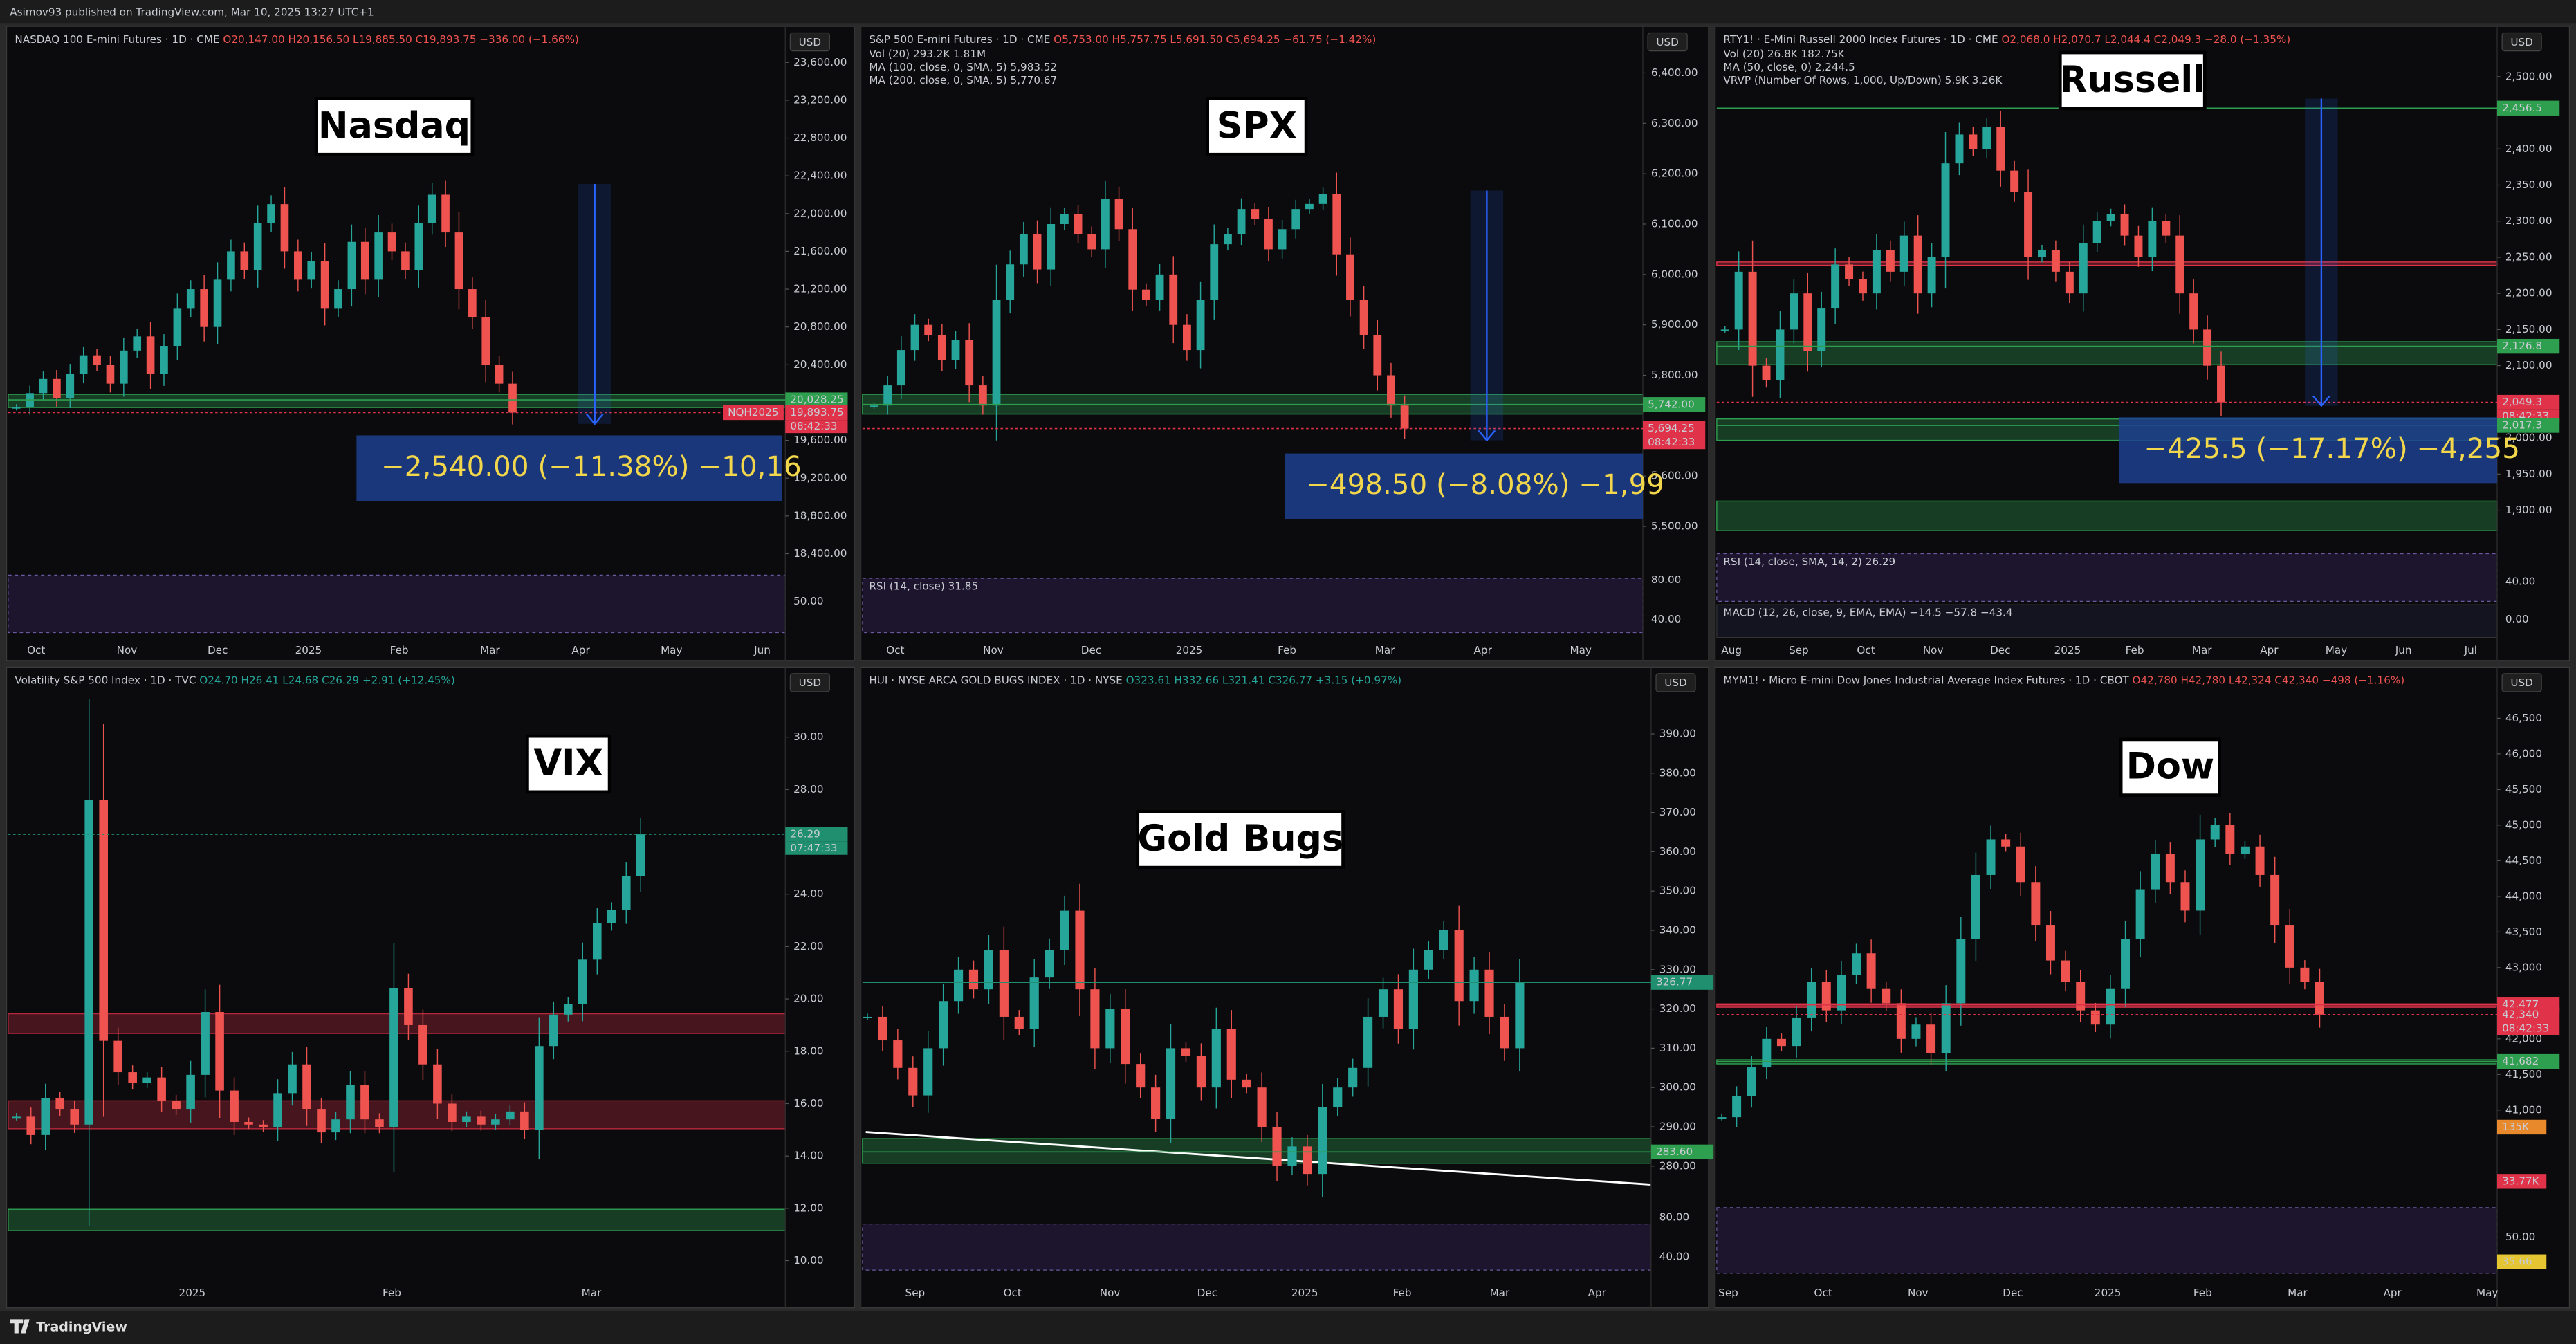 Image resolution: width=2576 pixels, height=1344 pixels. What do you see at coordinates (2332, 448) in the screenshot?
I see `measure-label: −425.5 (−17.17%) −4,255` at bounding box center [2332, 448].